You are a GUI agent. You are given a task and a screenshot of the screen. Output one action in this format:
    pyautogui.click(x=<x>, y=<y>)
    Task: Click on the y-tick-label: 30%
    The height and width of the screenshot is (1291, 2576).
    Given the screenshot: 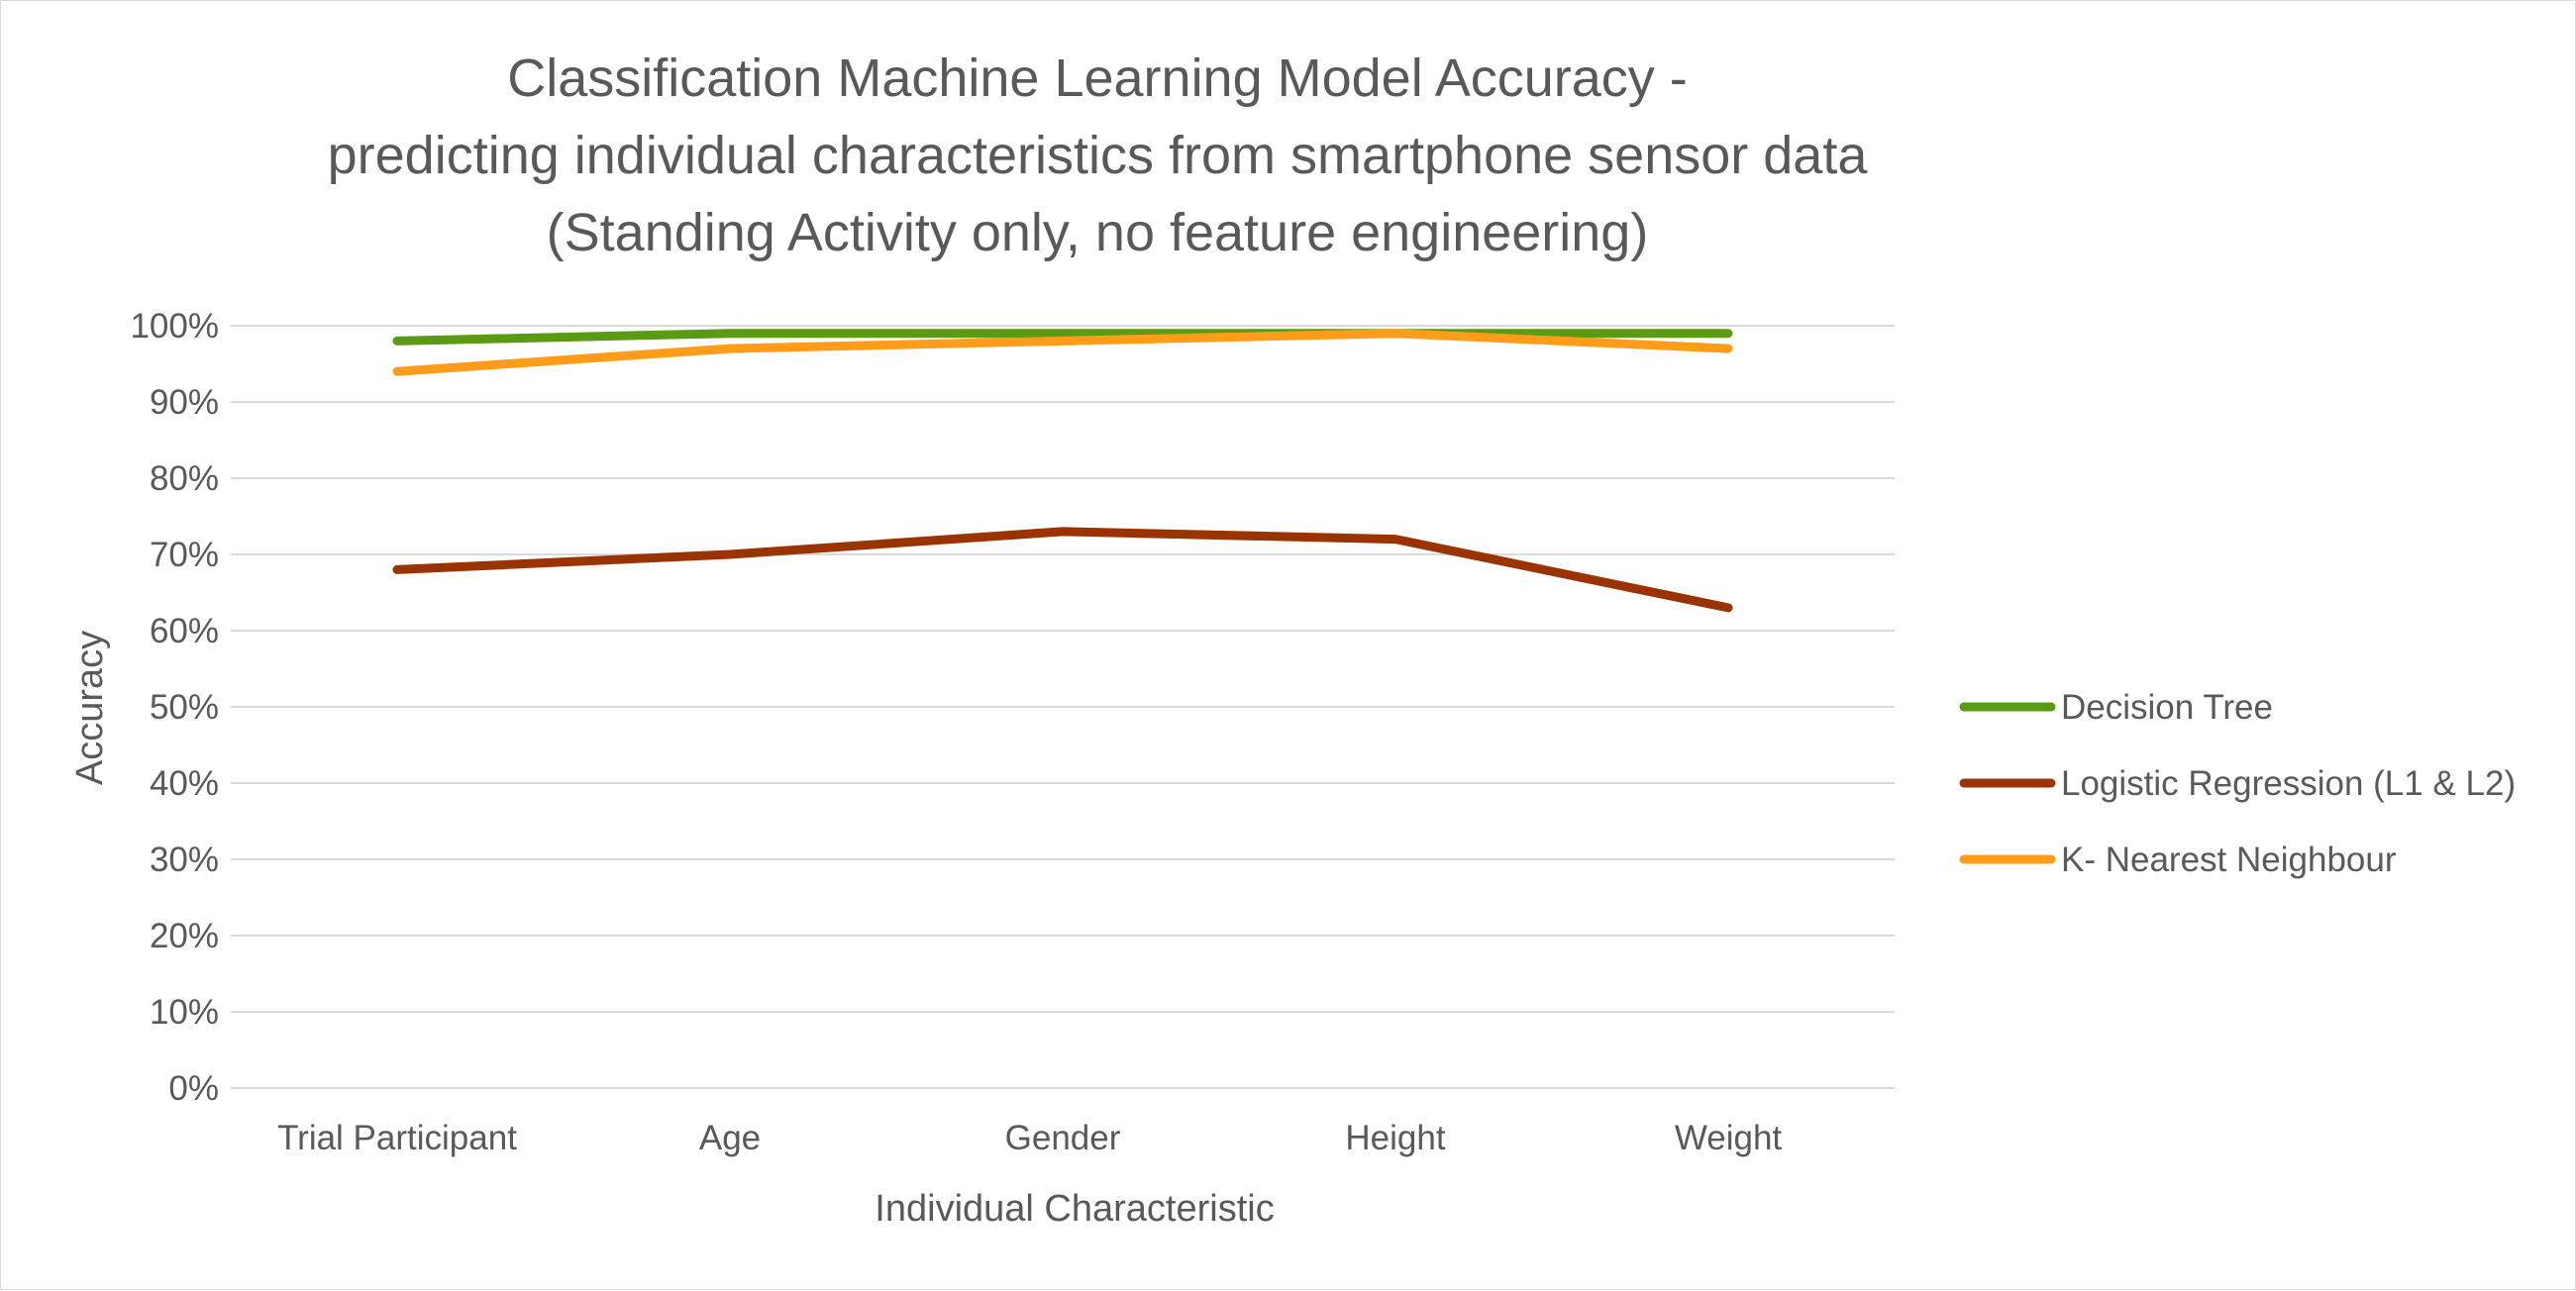 What is the action you would take?
    pyautogui.click(x=184, y=860)
    